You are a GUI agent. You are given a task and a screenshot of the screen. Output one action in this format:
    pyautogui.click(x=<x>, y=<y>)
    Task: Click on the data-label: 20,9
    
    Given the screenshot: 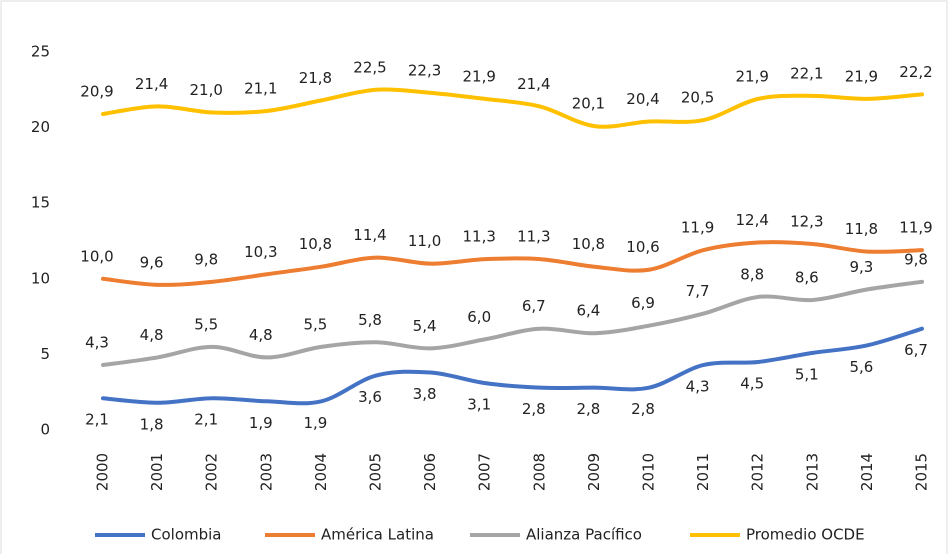 What is the action you would take?
    pyautogui.click(x=96, y=91)
    